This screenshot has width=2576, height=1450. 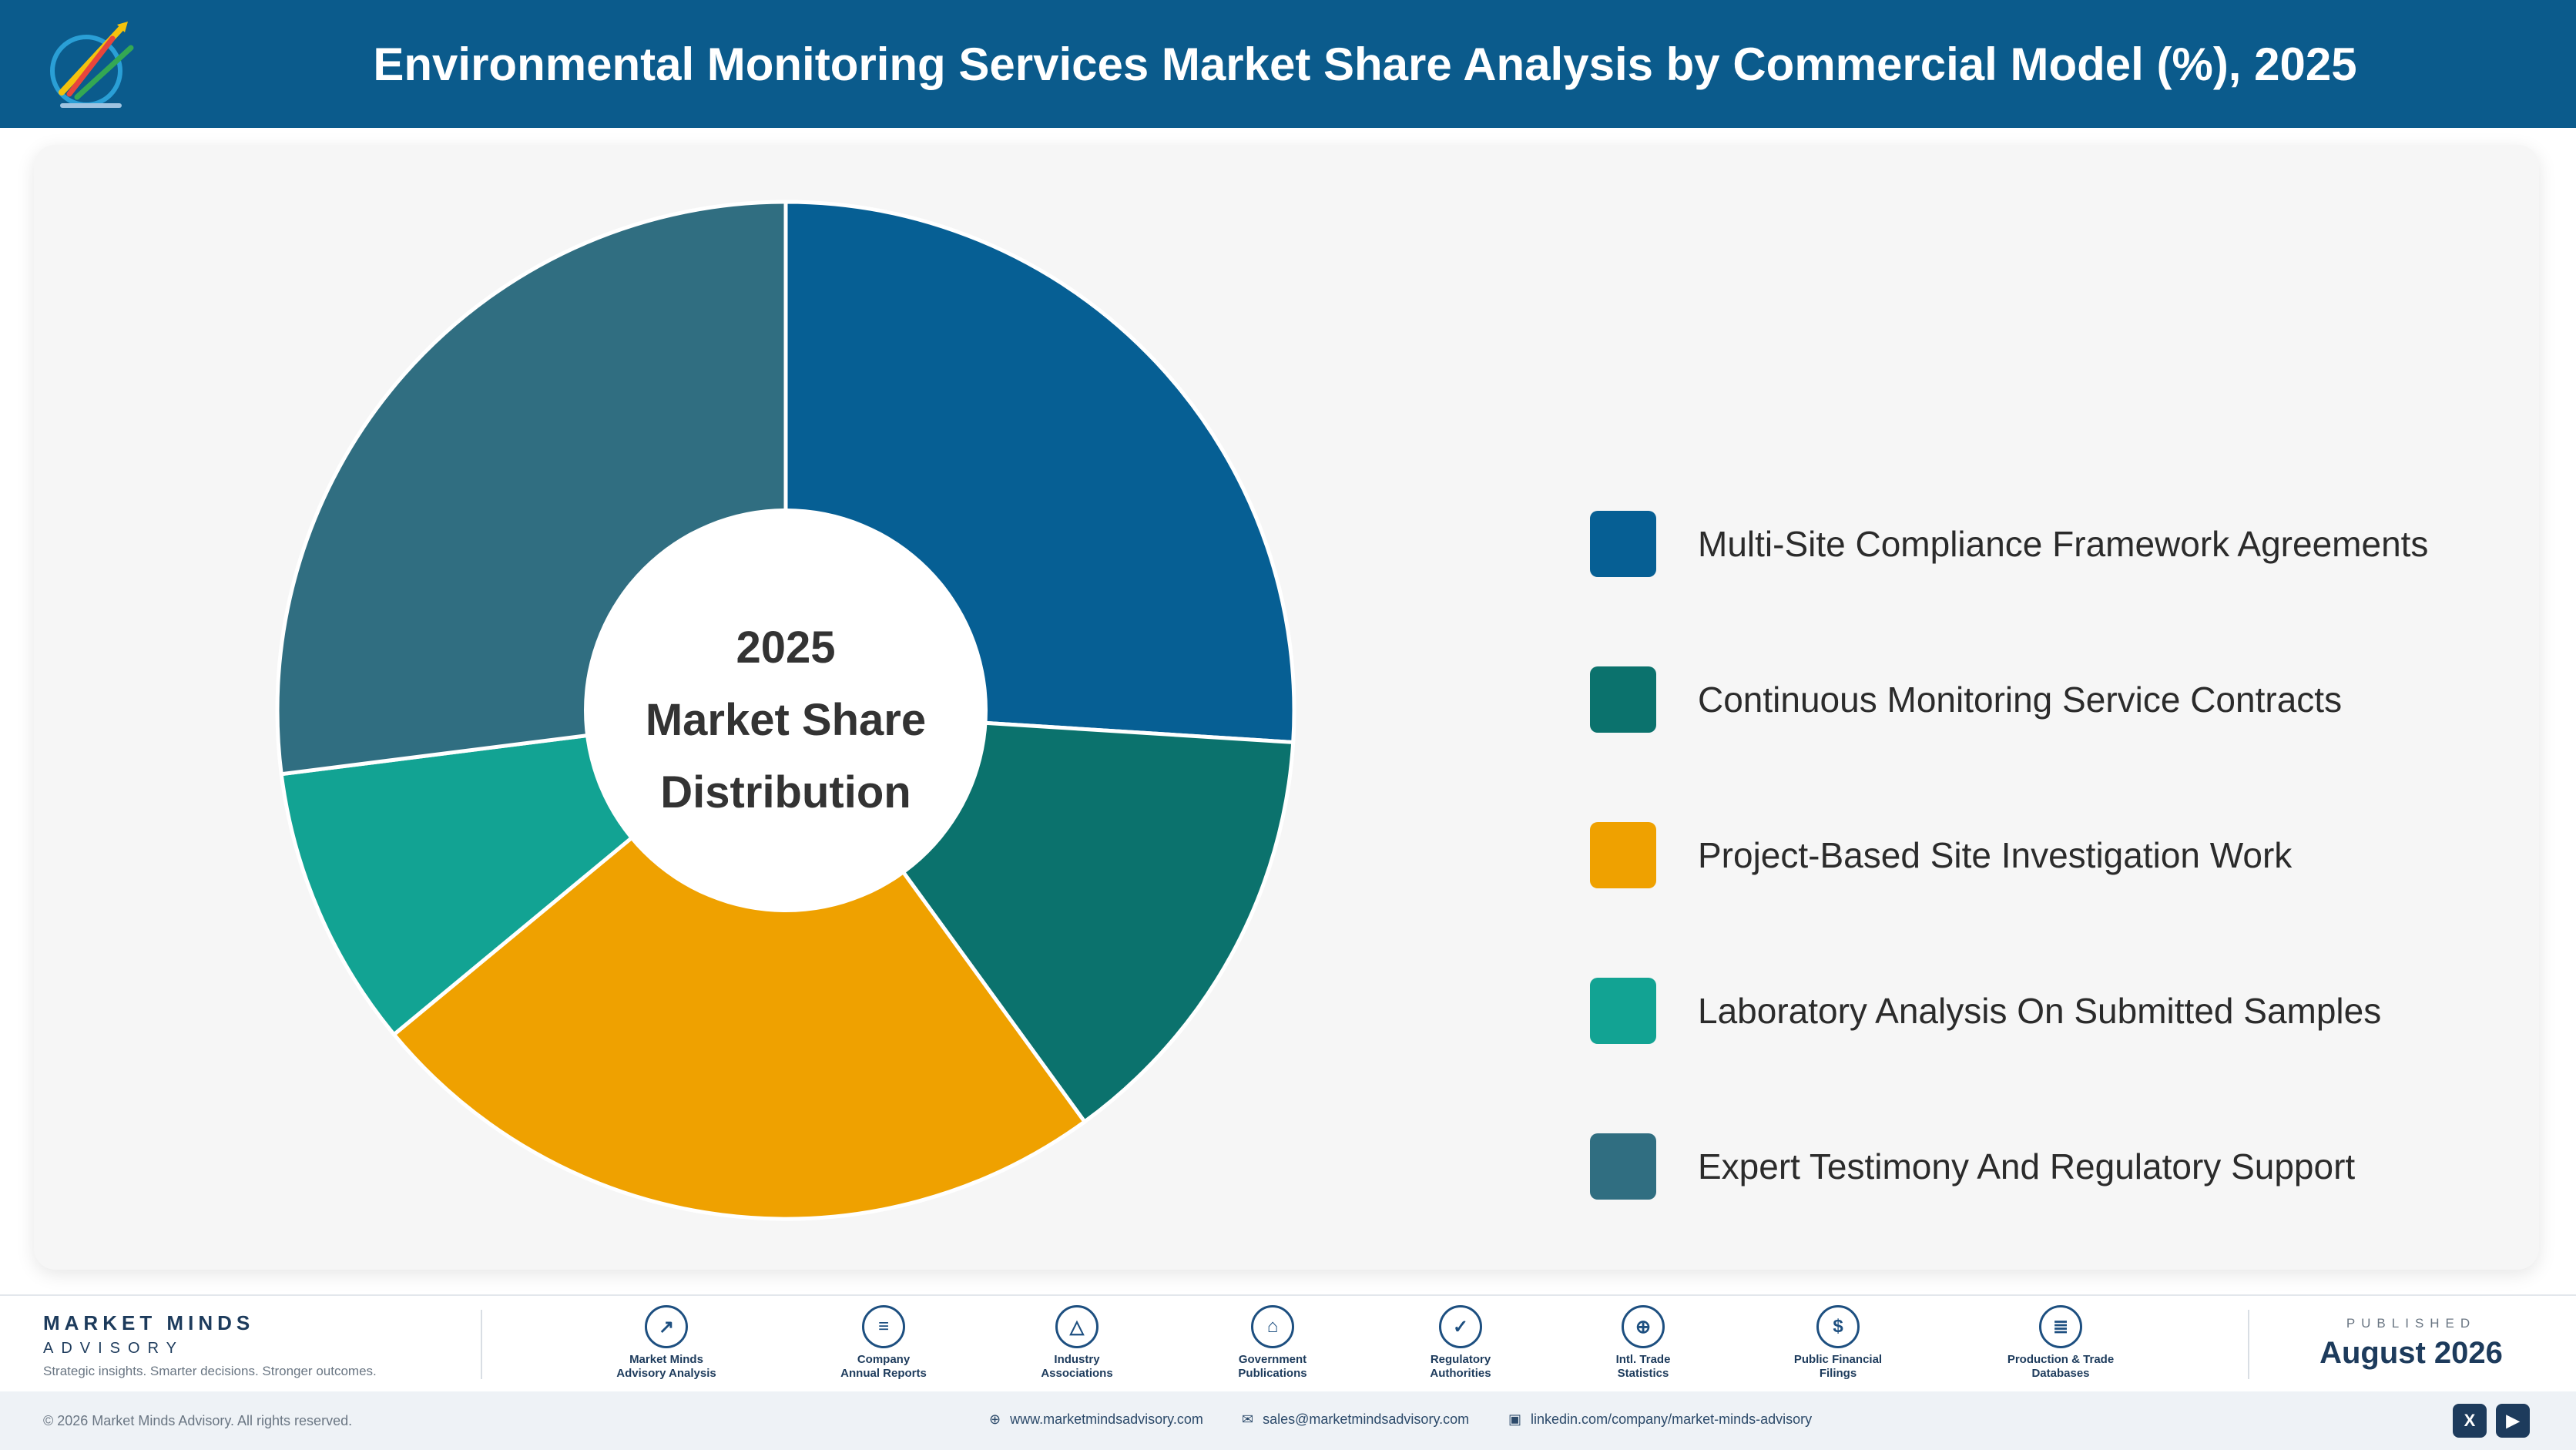 What do you see at coordinates (1460, 1359) in the screenshot?
I see `source-label-line1: Regulatory` at bounding box center [1460, 1359].